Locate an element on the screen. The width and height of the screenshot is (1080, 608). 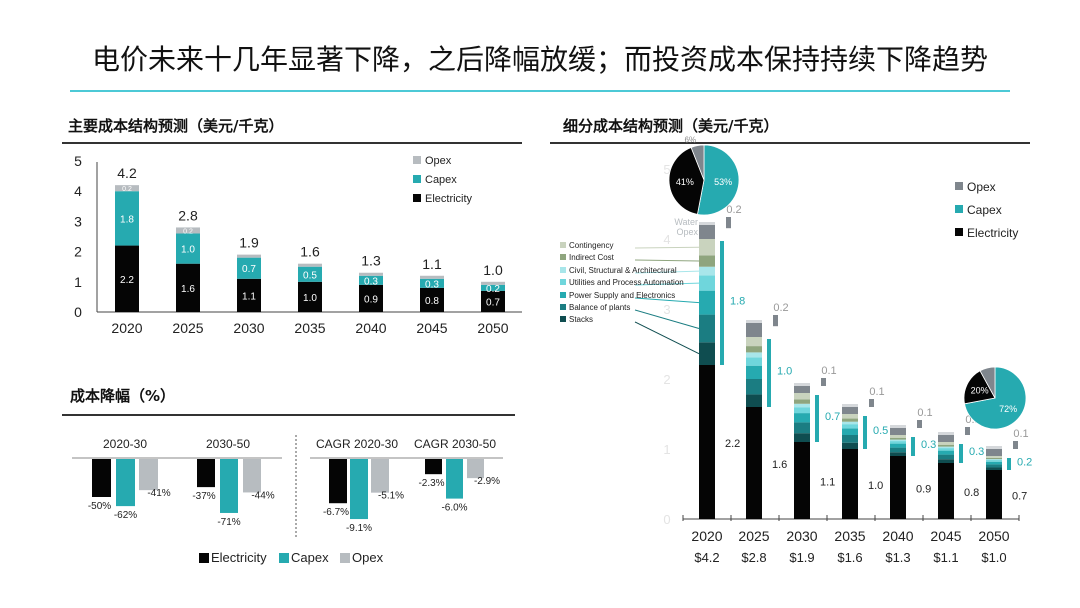
component-legend-label: Contingency is located at coordinates (591, 245).